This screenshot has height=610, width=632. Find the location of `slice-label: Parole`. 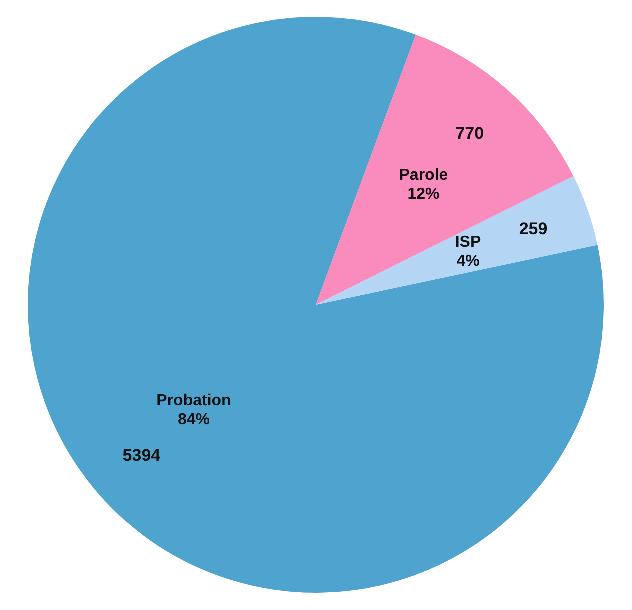

slice-label: Parole is located at coordinates (423, 175).